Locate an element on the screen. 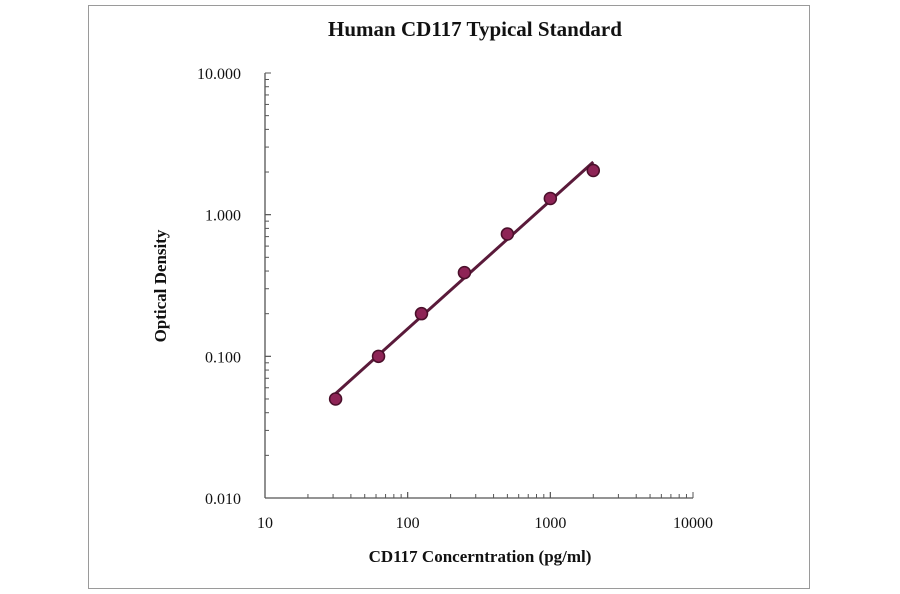  y-tick-label: 10.000 is located at coordinates (219, 74).